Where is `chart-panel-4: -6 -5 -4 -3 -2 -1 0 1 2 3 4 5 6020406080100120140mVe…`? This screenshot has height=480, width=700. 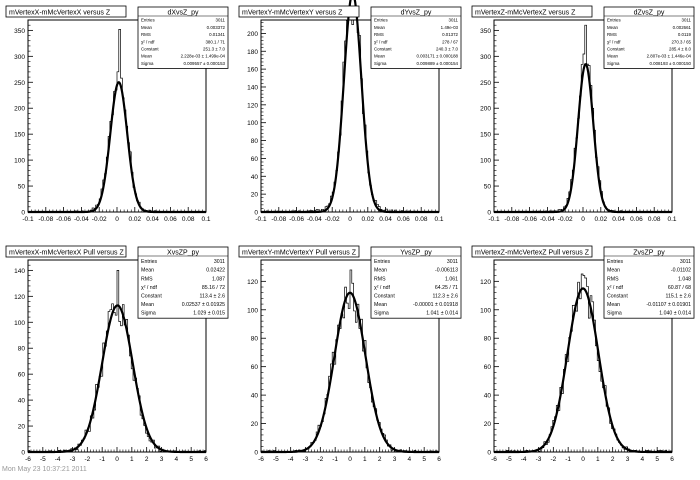 chart-panel-4: -6 -5 -4 -3 -2 -1 0 1 2 3 4 5 6020406080100120140mVe… is located at coordinates (117, 354).